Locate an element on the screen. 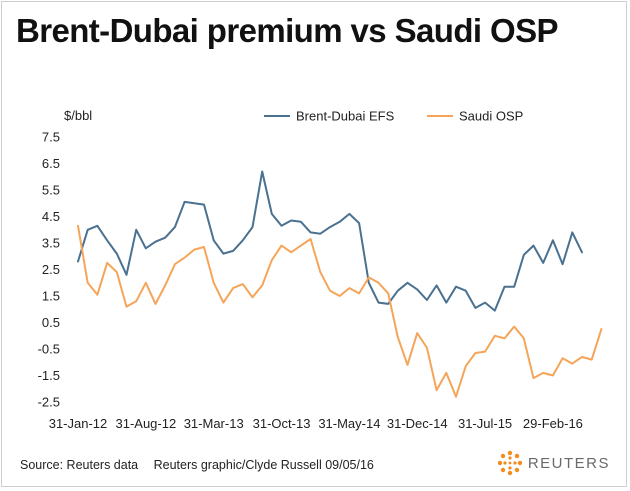 This screenshot has height=491, width=630. reuters-logo: REUTERS is located at coordinates (553, 463).